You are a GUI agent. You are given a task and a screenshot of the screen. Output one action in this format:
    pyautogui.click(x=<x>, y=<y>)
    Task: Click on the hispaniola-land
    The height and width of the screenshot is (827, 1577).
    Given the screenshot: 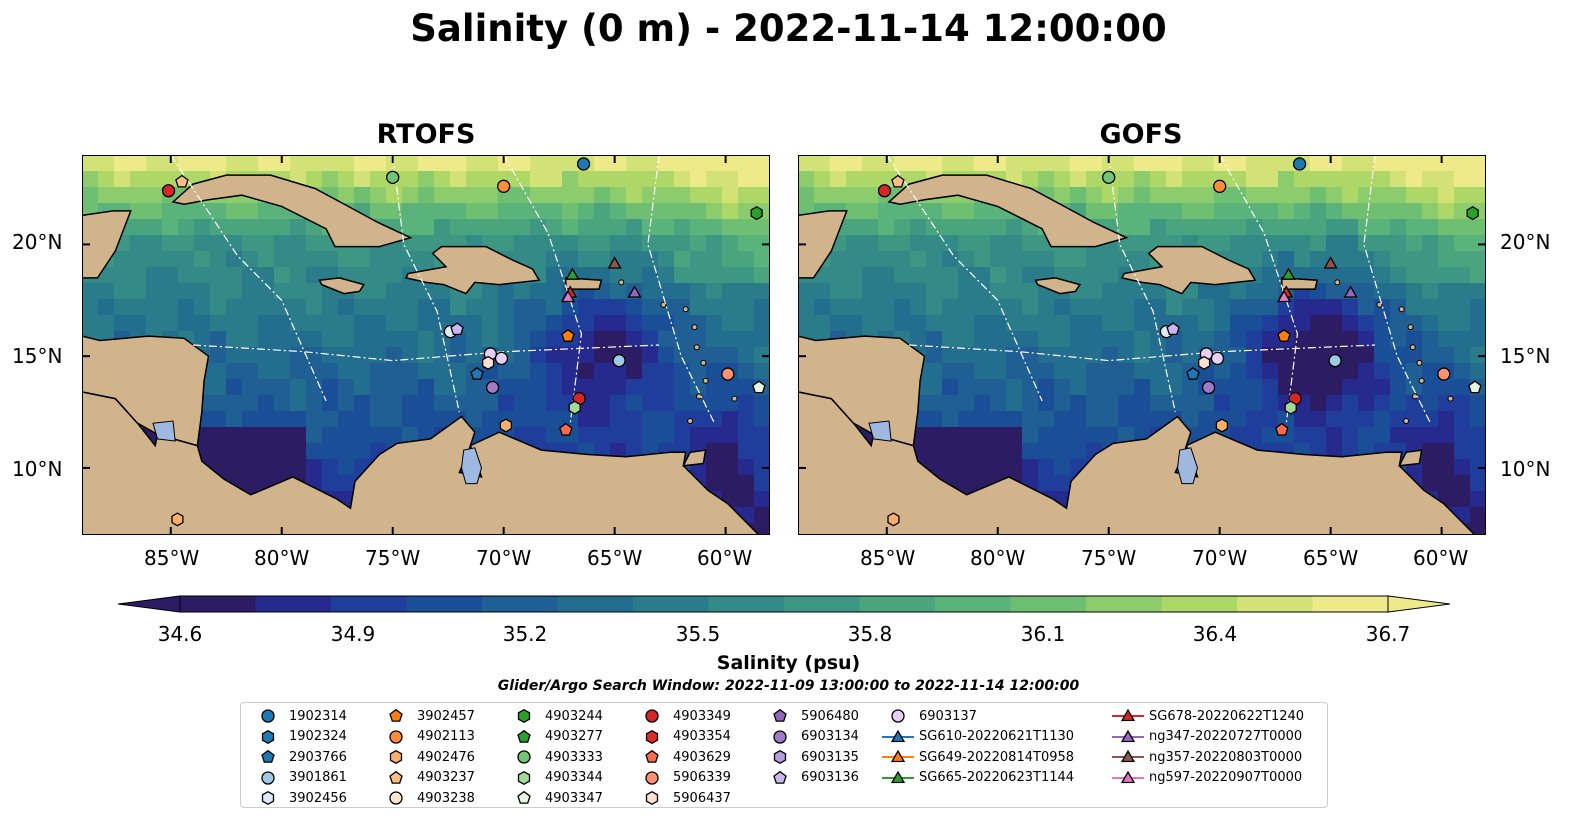 What is the action you would take?
    pyautogui.click(x=472, y=270)
    